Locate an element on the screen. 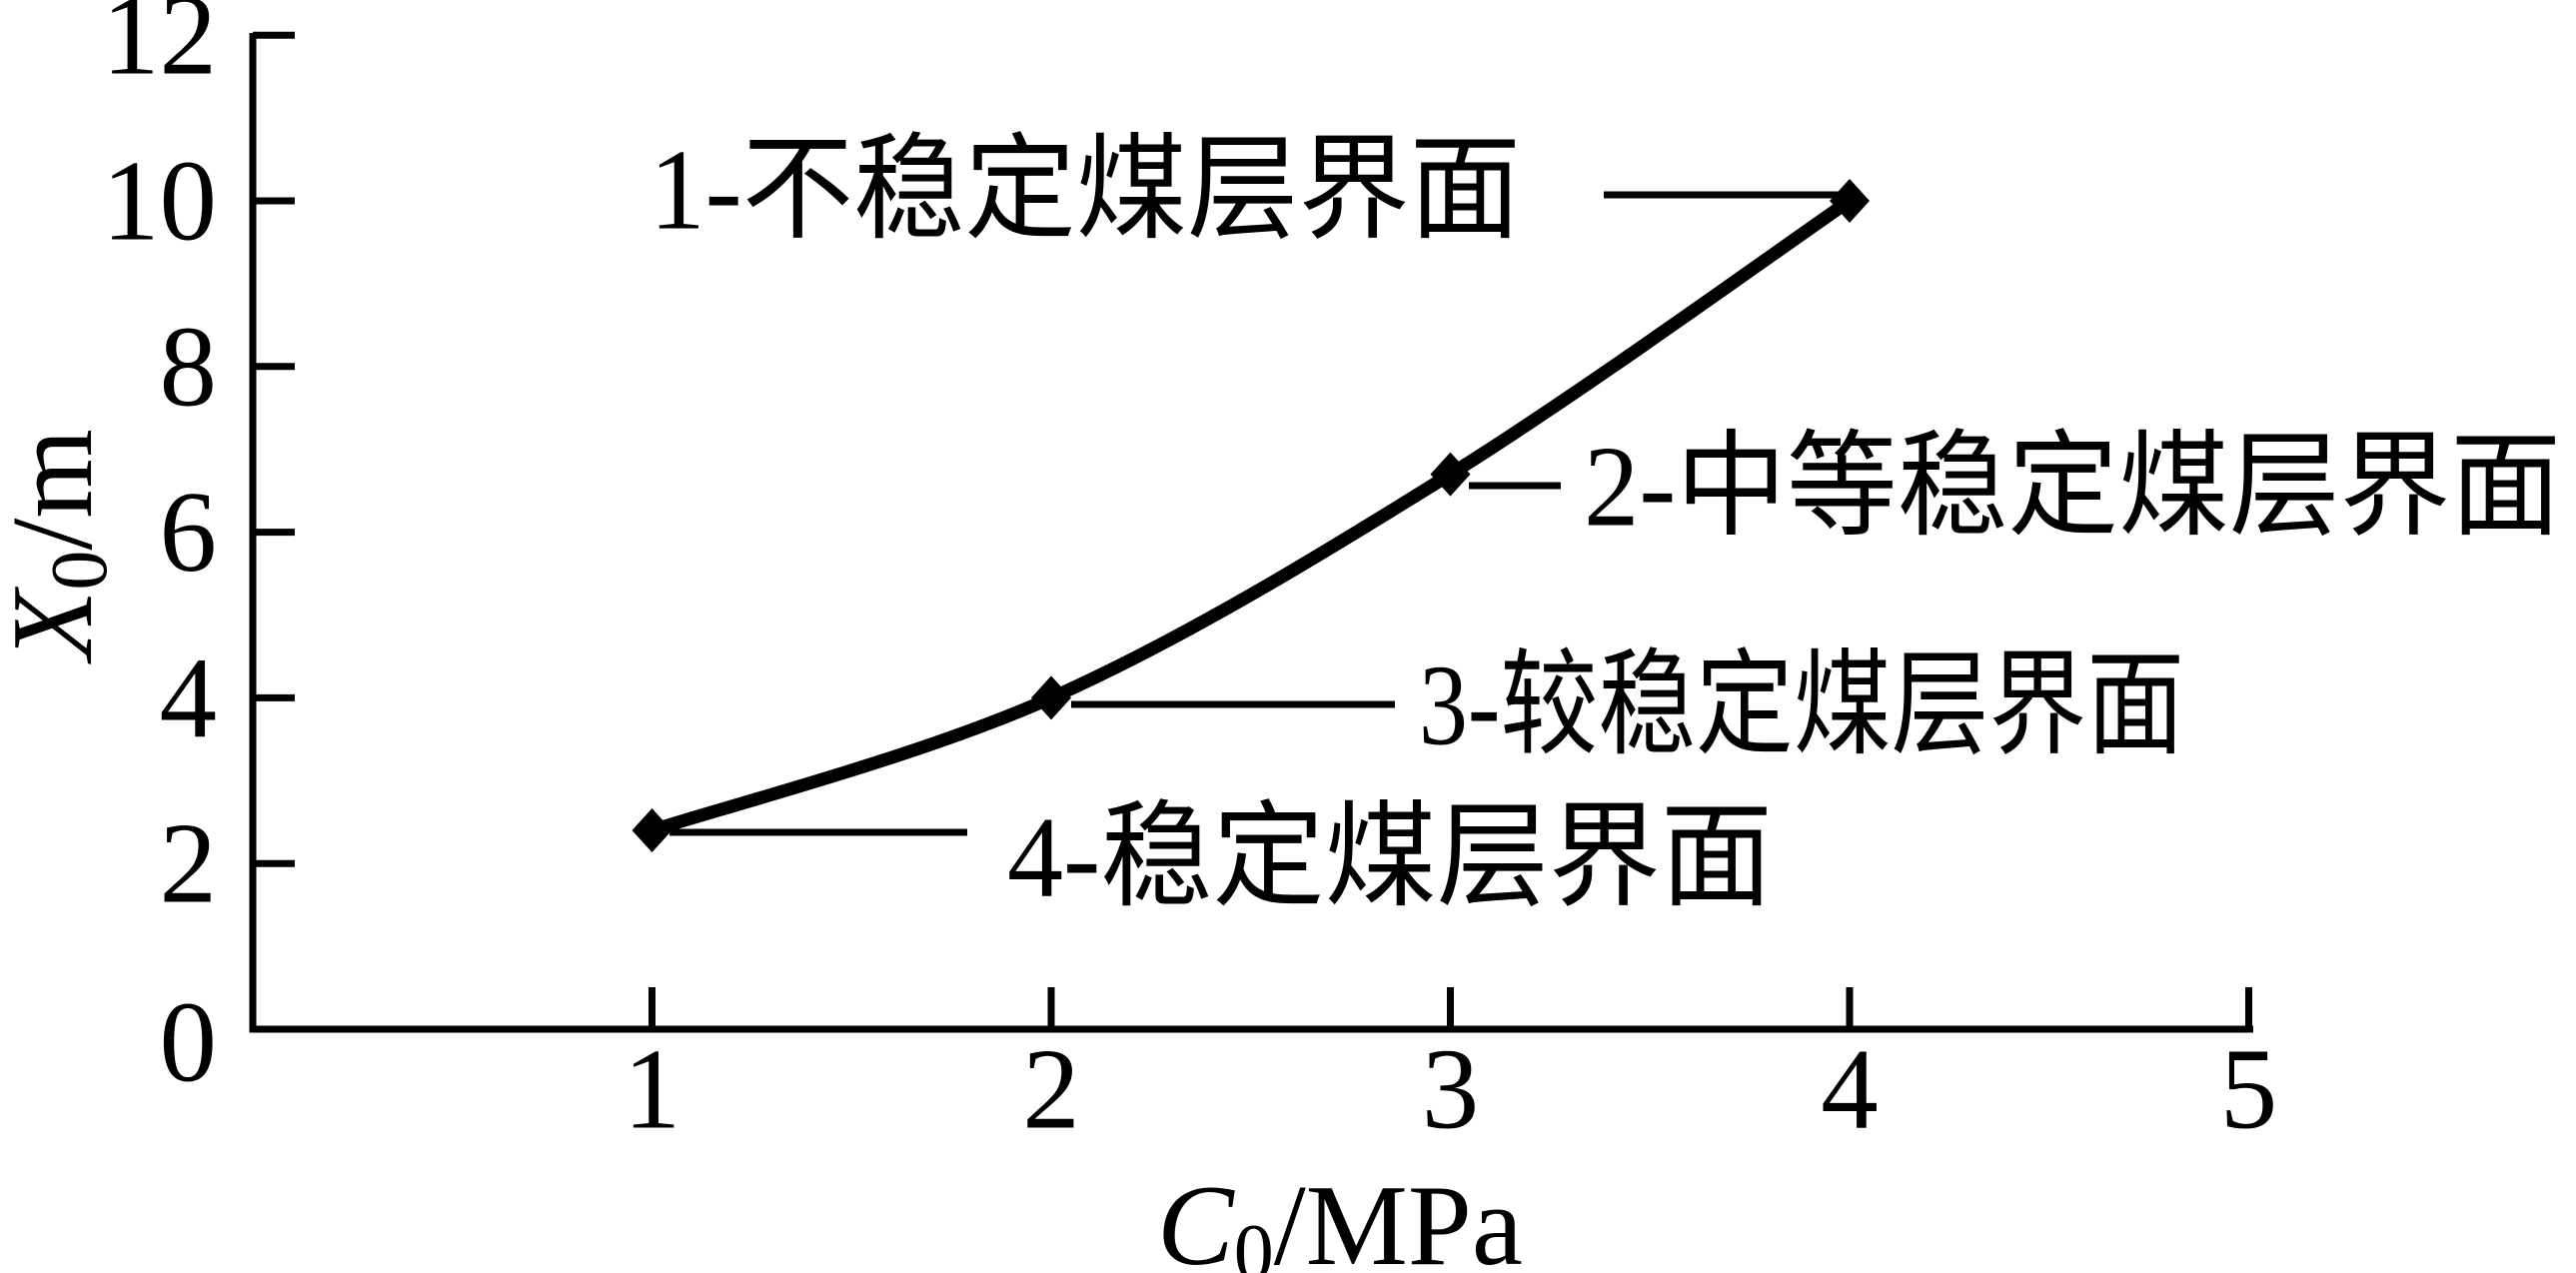 This screenshot has height=1273, width=2576. x-tick-label: 3 is located at coordinates (1451, 1089).